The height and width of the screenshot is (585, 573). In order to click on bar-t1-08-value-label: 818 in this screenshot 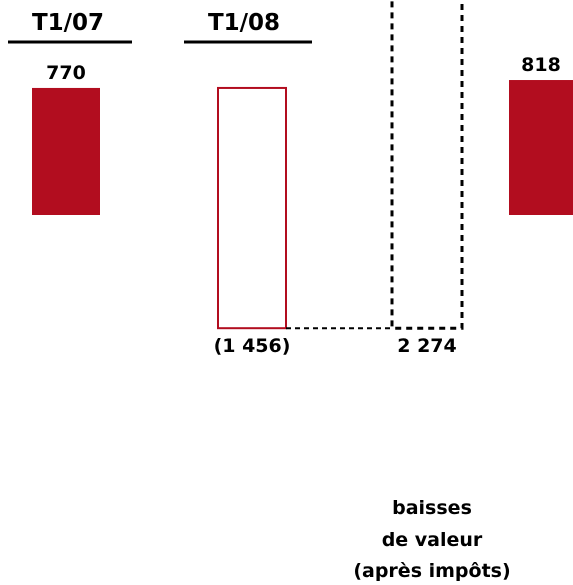, I will do `click(541, 65)`.